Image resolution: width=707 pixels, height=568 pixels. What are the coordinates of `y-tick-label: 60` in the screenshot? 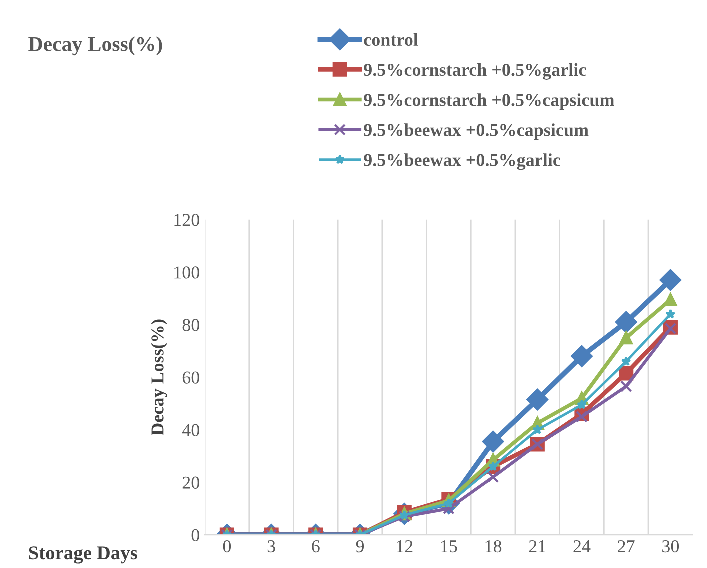 It's located at (191, 378).